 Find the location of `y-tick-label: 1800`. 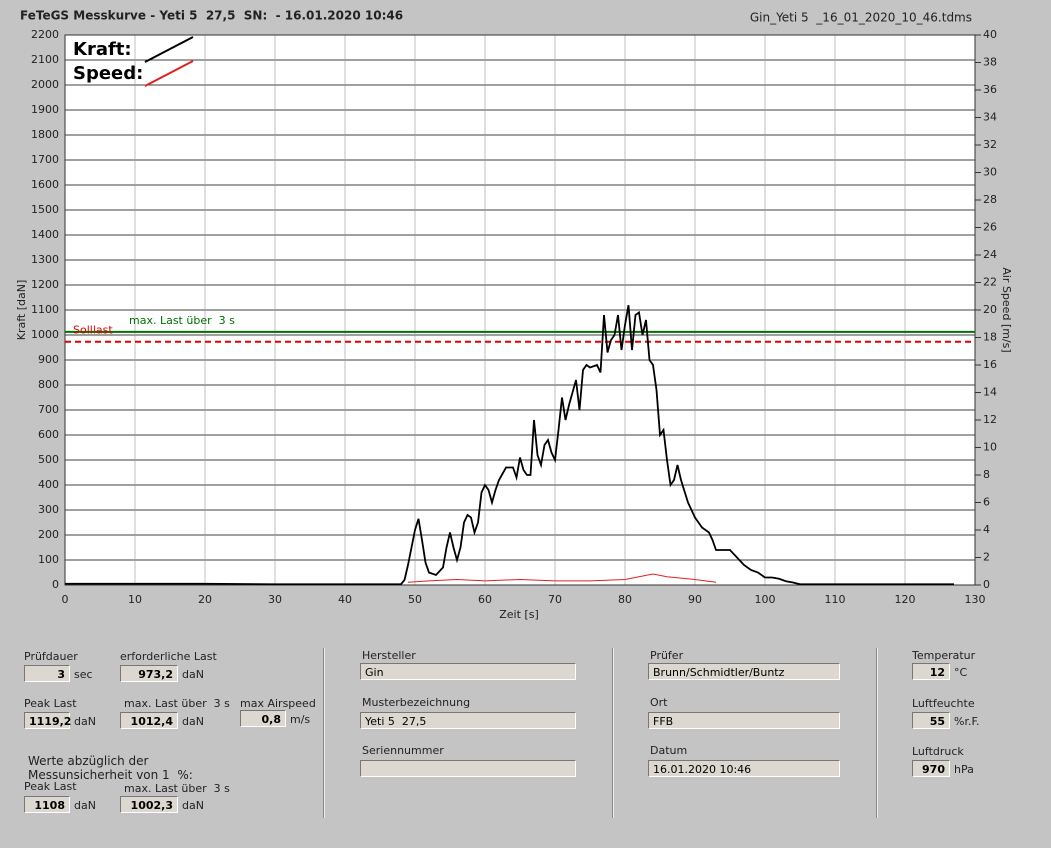

y-tick-label: 1800 is located at coordinates (45, 134).